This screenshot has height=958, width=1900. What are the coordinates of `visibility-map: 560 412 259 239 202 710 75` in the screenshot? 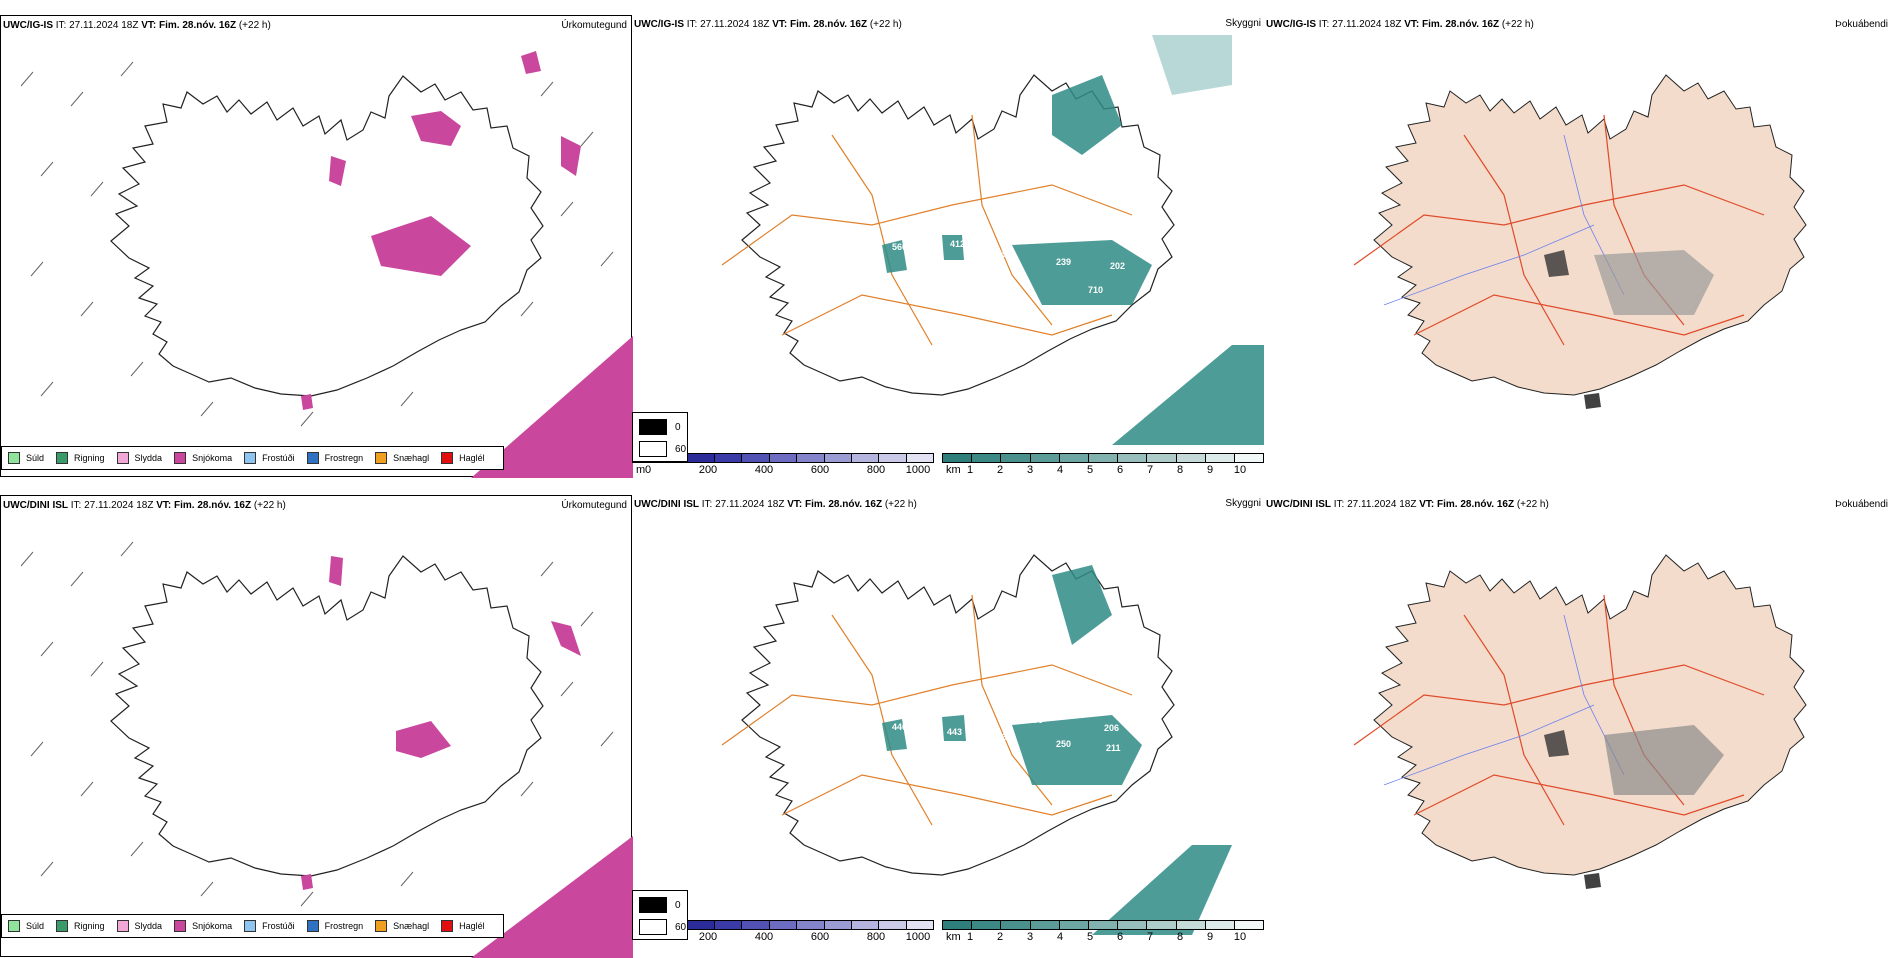 It's located at (992, 240).